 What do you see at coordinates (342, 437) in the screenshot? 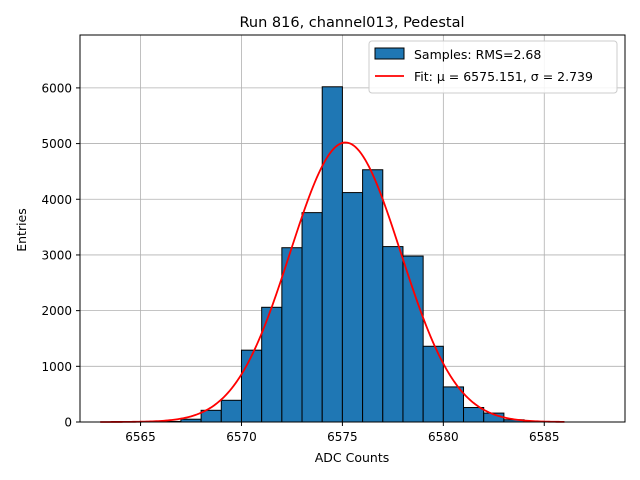
I see `x-tick-label: 6575` at bounding box center [342, 437].